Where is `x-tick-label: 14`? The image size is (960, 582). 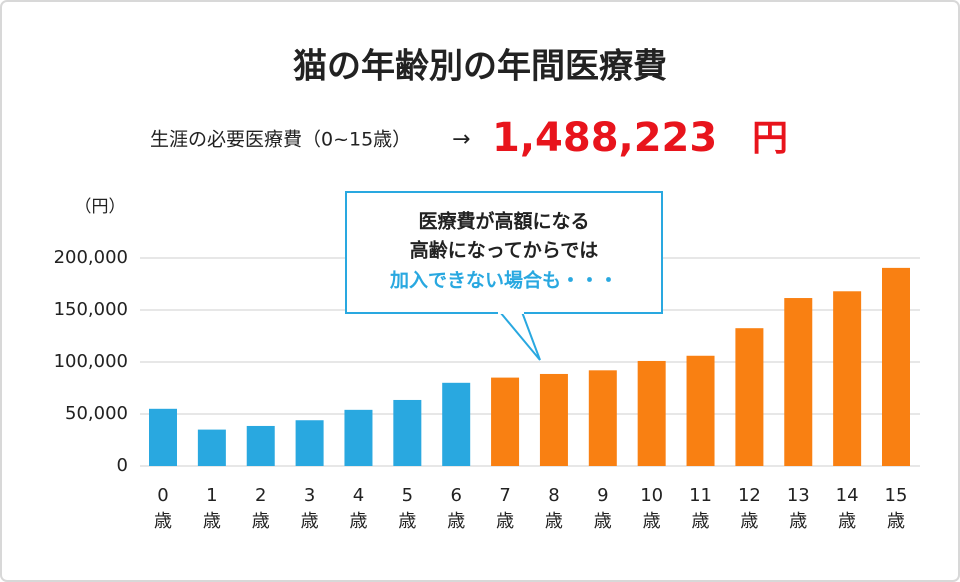 x-tick-label: 14 is located at coordinates (847, 495).